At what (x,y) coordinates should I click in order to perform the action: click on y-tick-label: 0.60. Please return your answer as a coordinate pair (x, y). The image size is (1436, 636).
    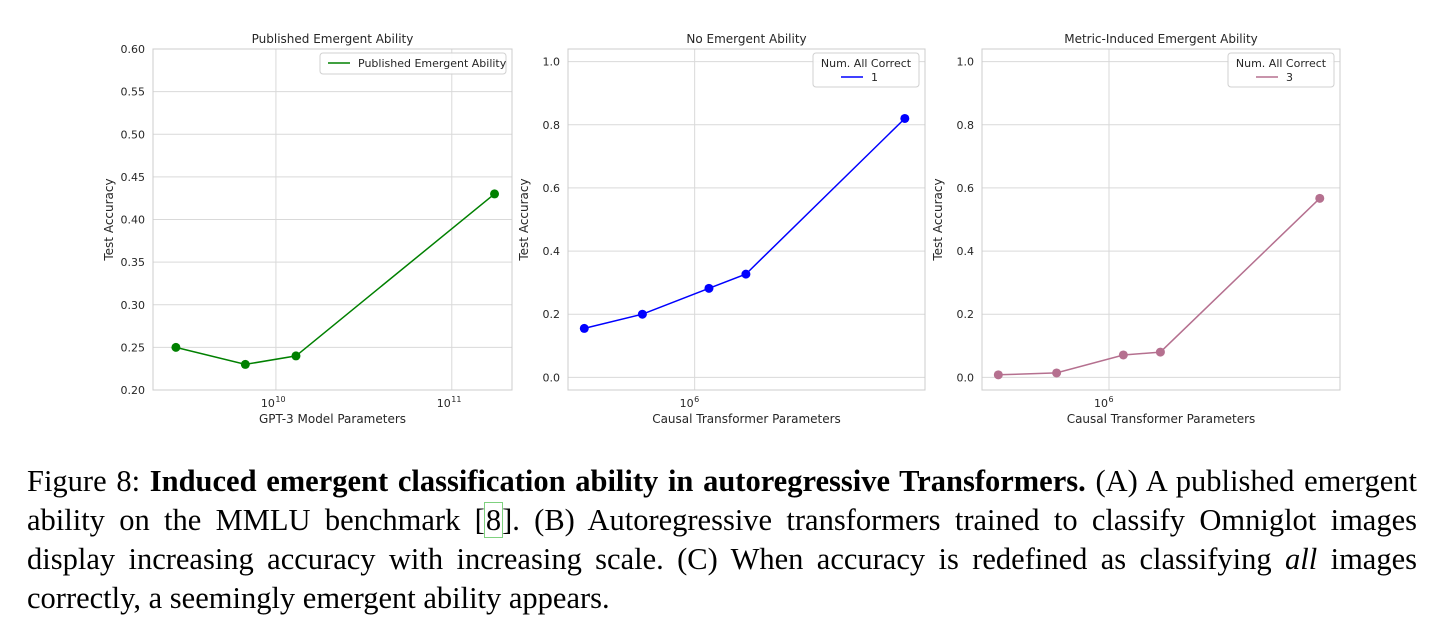
    Looking at the image, I should click on (133, 49).